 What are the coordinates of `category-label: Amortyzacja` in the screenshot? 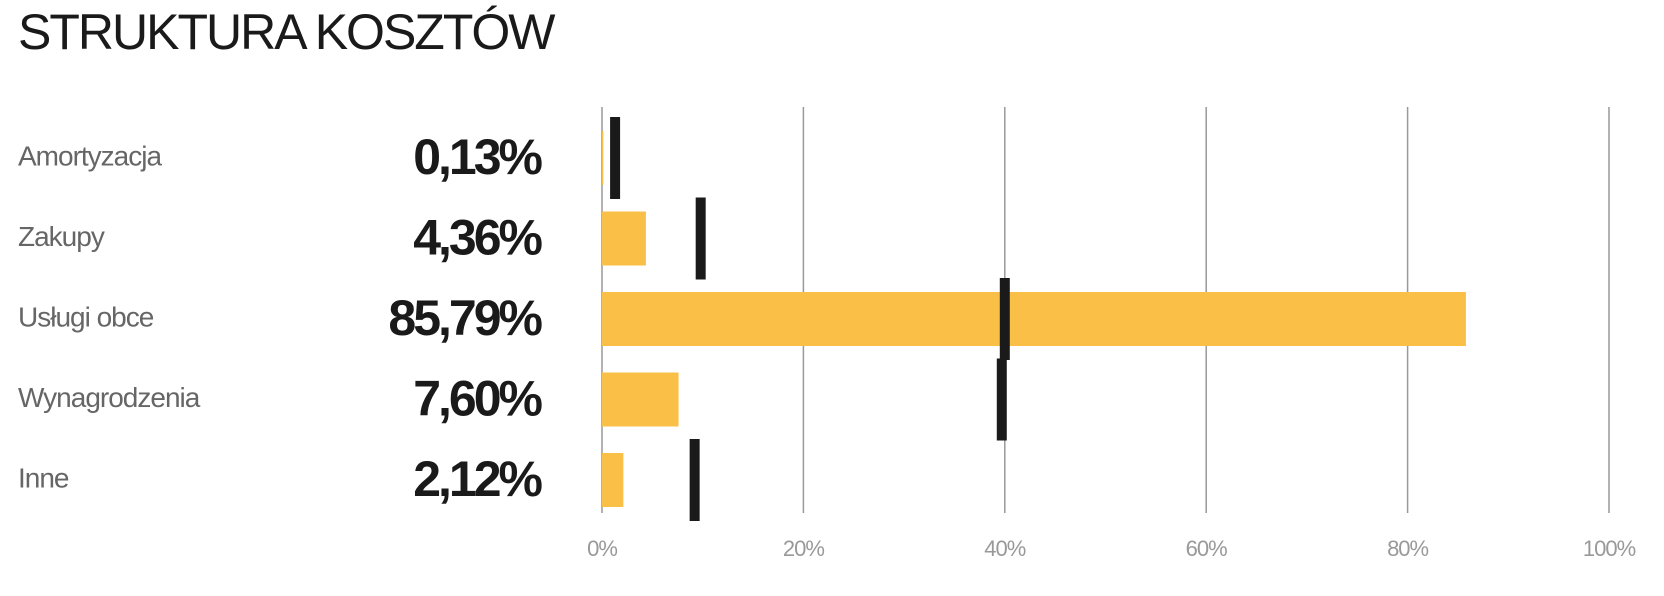 It's located at (90, 155).